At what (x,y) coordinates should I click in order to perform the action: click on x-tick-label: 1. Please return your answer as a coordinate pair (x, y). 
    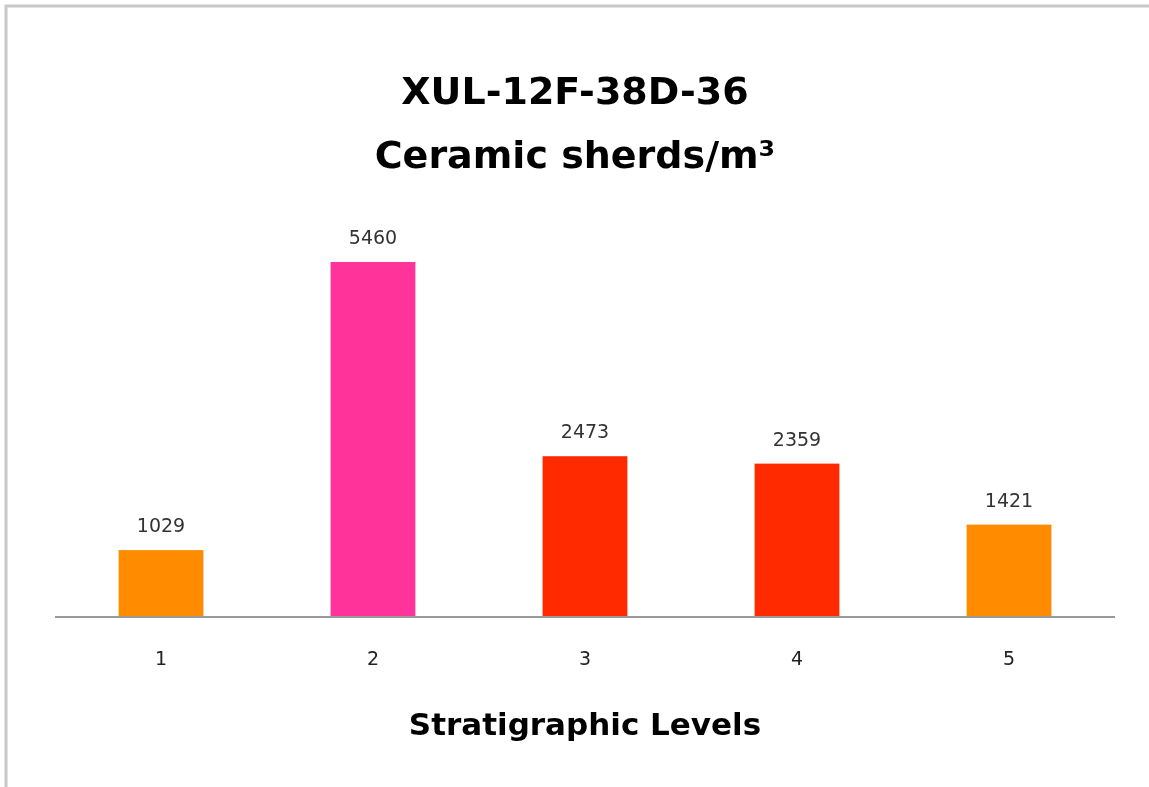
    Looking at the image, I should click on (161, 658).